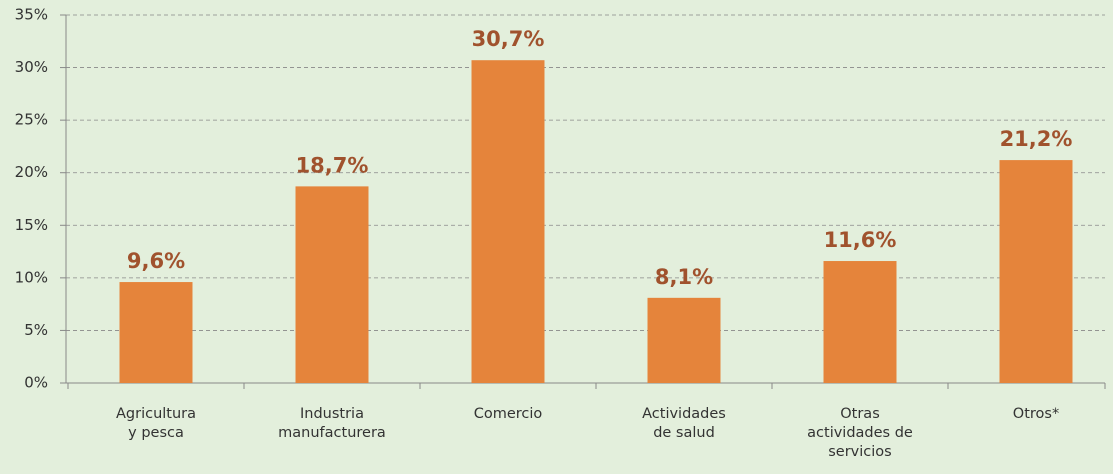 This screenshot has width=1113, height=474. What do you see at coordinates (860, 414) in the screenshot?
I see `x-tick-label: Otras` at bounding box center [860, 414].